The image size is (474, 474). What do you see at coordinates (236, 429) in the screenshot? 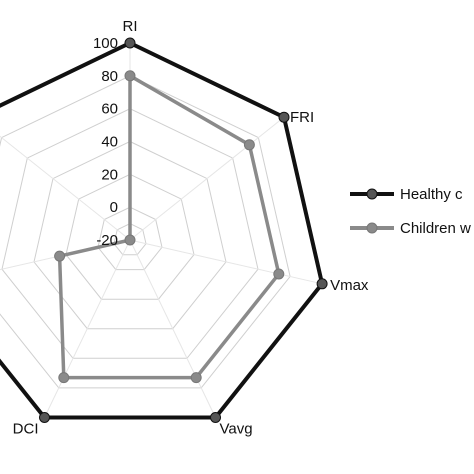
I see `axis-label-vavg: Vavg` at bounding box center [236, 429].